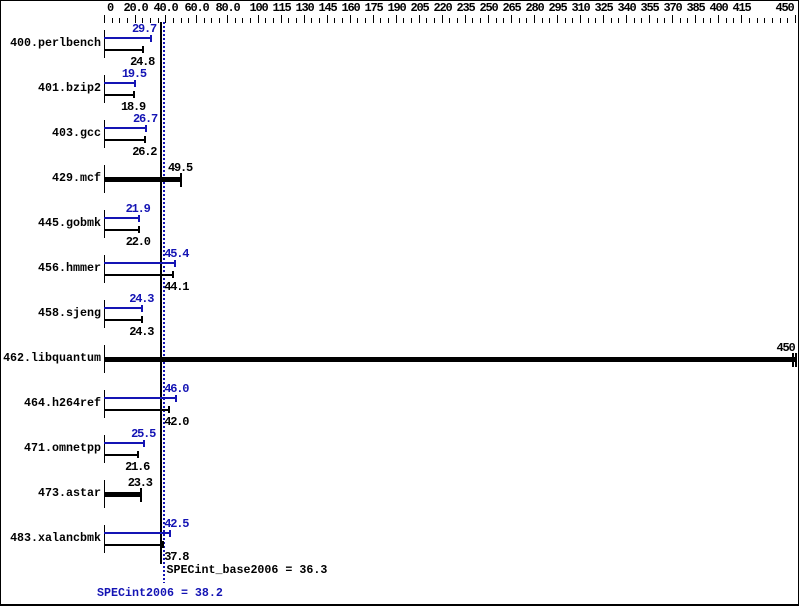  Describe the element at coordinates (741, 8) in the screenshot. I see `svg-text: 415` at that location.